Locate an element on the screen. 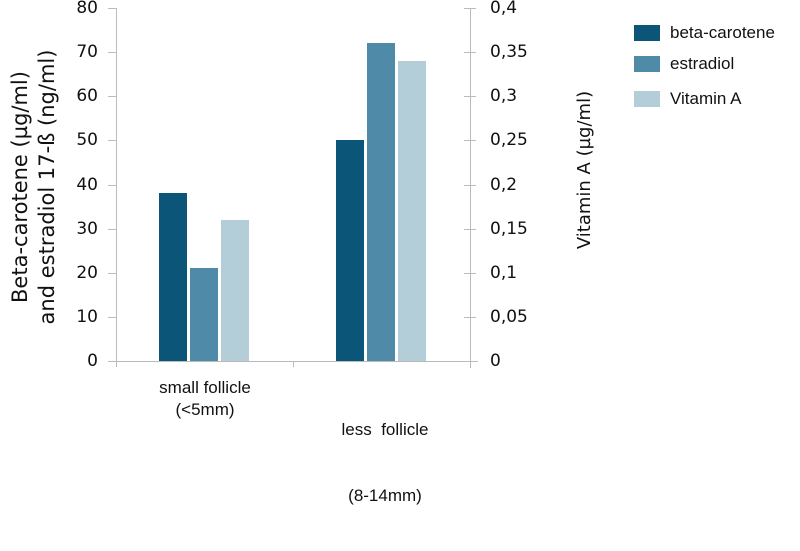  right-y-tick-label: 0,2 is located at coordinates (504, 184).